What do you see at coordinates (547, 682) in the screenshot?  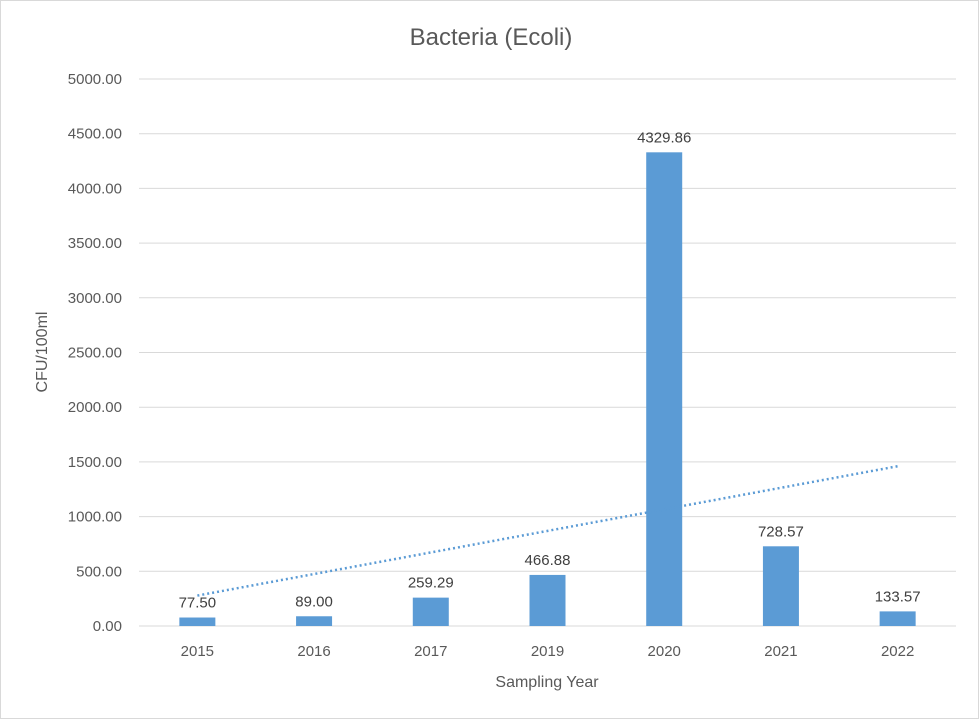 I see `x-axis-label: Sampling Year` at bounding box center [547, 682].